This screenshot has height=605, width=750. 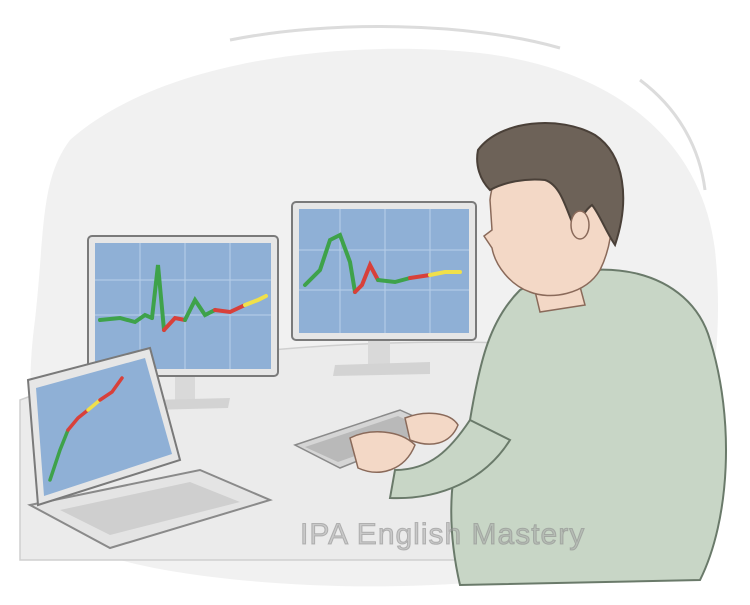 What do you see at coordinates (183, 298) in the screenshot?
I see `price-chart-icon` at bounding box center [183, 298].